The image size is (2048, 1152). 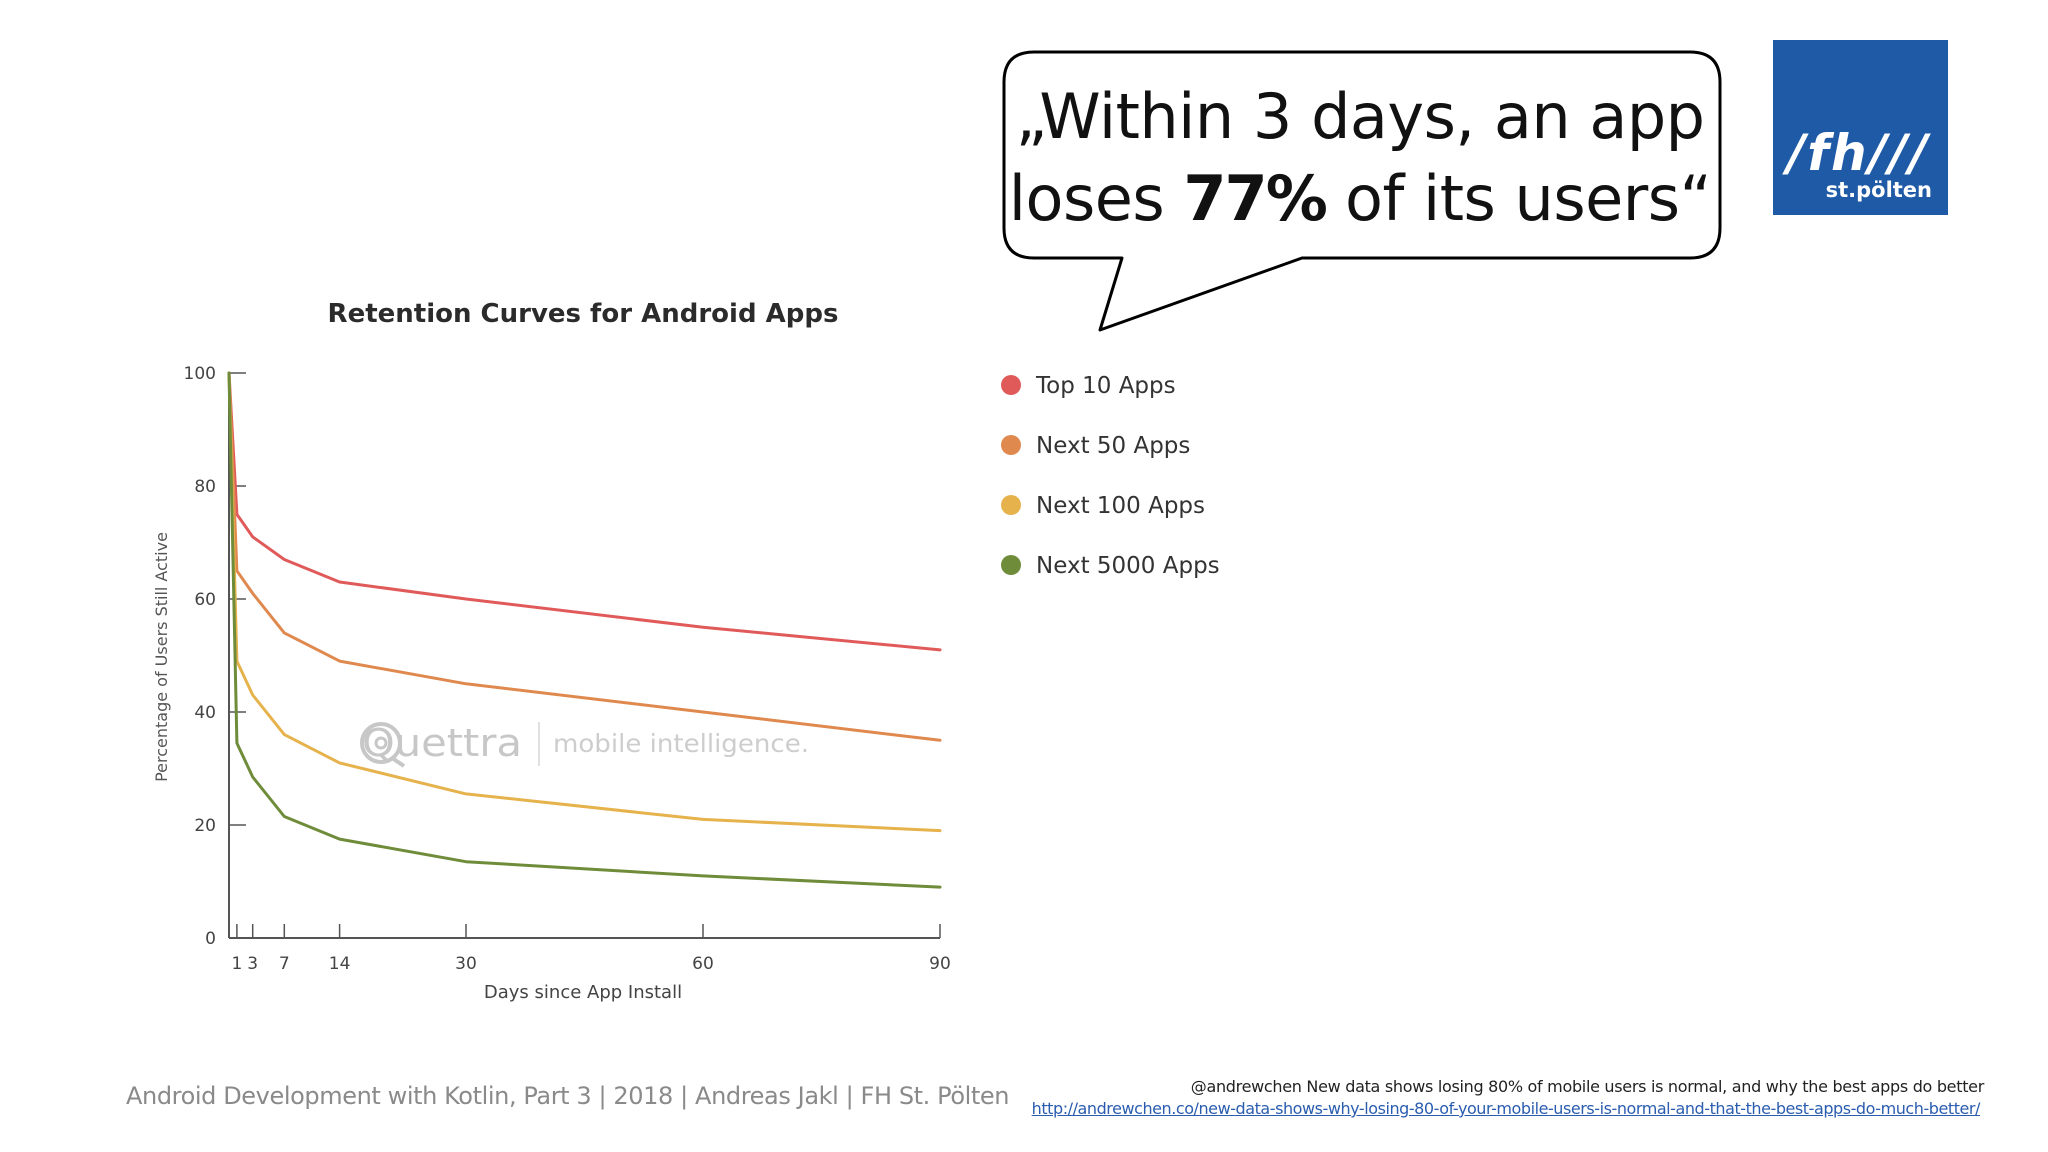 What do you see at coordinates (210, 939) in the screenshot?
I see `y-tick-label: 0` at bounding box center [210, 939].